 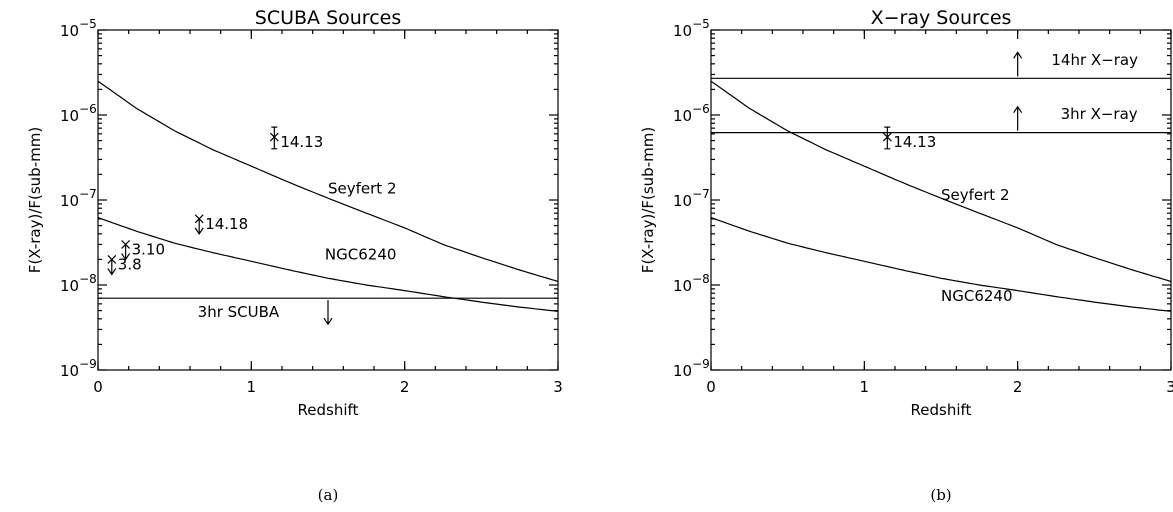 I want to click on limit-label: 3hr X−ray, so click(x=1099, y=114).